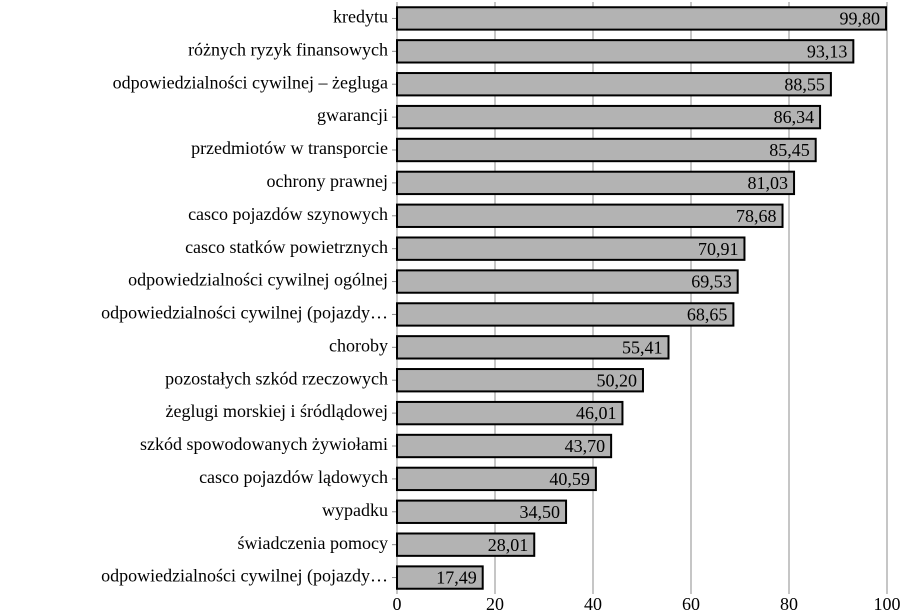  What do you see at coordinates (286, 247) in the screenshot?
I see `y-tick-label: casco statków powietrznych` at bounding box center [286, 247].